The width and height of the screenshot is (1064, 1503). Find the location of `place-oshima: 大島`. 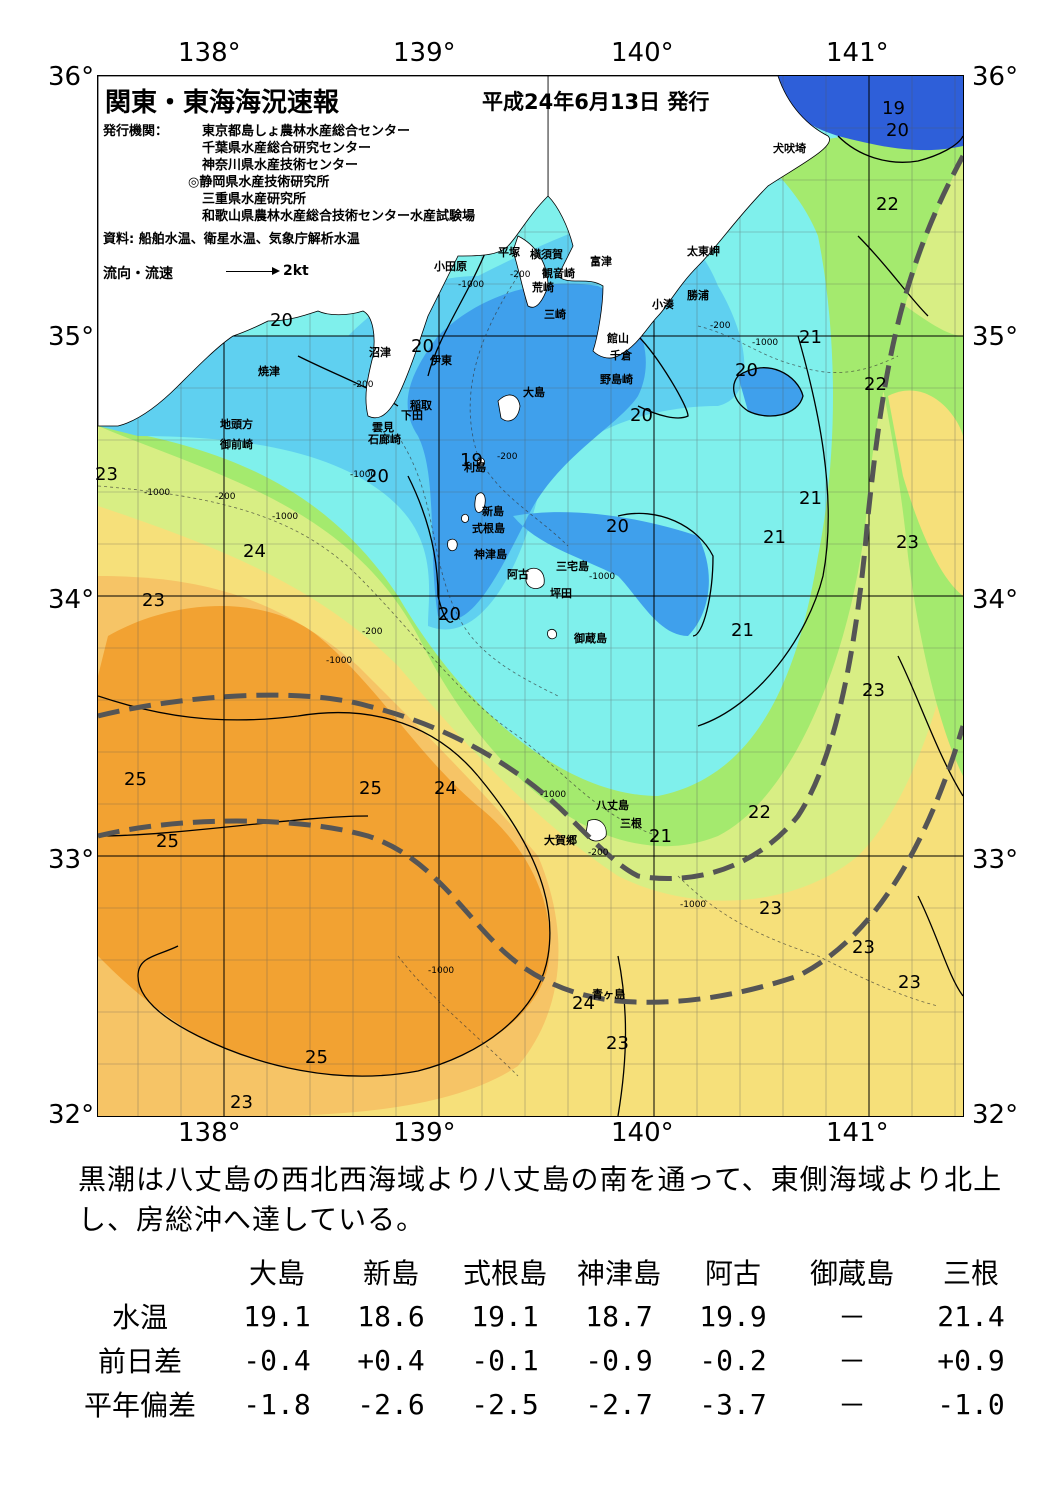

place-oshima: 大島 is located at coordinates (534, 392).